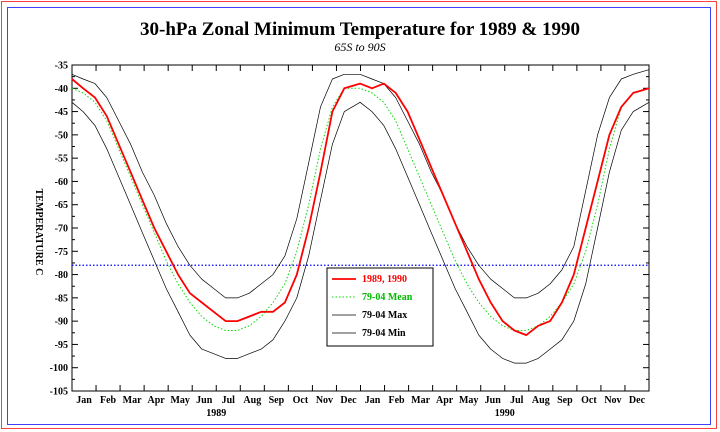  What do you see at coordinates (61, 112) in the screenshot?
I see `y-tick-label: -45` at bounding box center [61, 112].